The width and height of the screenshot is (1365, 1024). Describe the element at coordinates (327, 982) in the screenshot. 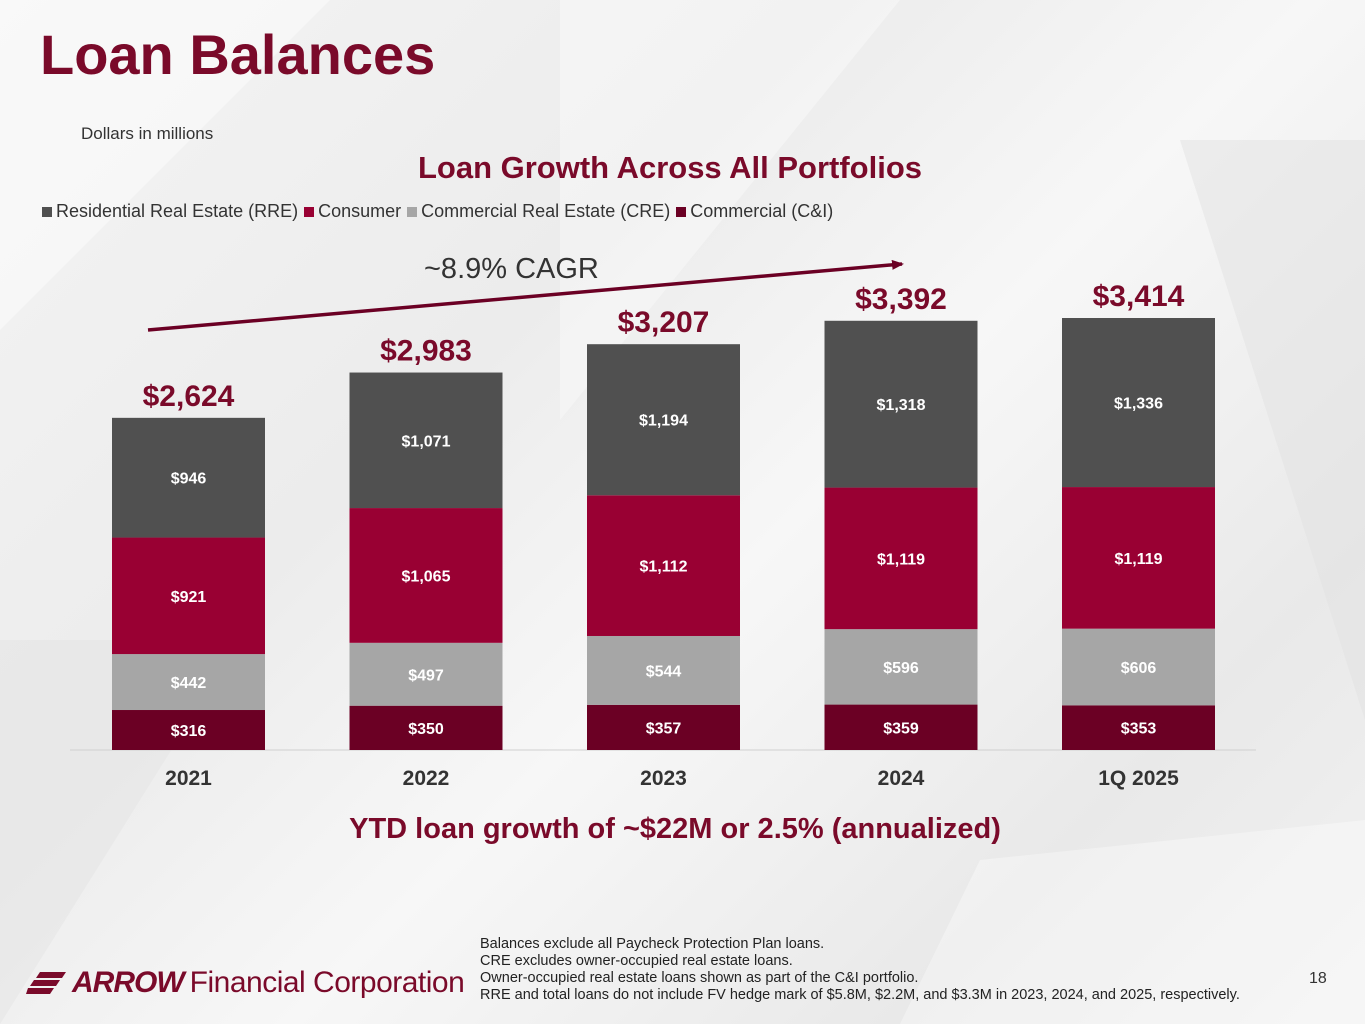

I see `logo-subtitle: Financial Corporation` at that location.